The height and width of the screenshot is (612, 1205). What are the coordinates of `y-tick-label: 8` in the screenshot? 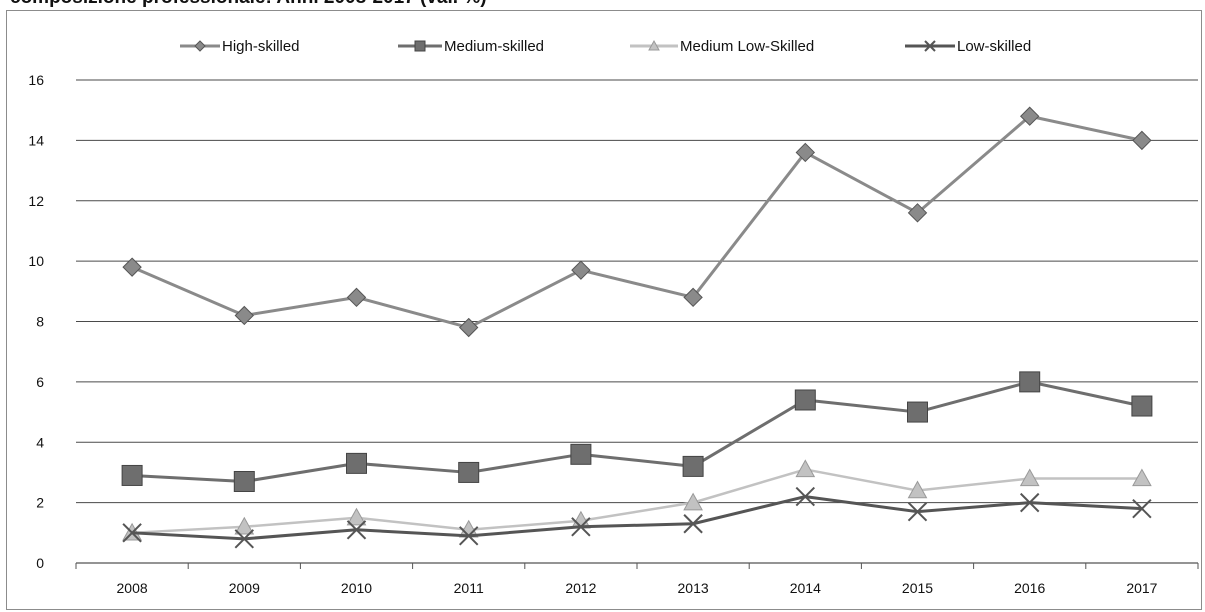 It's located at (40, 322).